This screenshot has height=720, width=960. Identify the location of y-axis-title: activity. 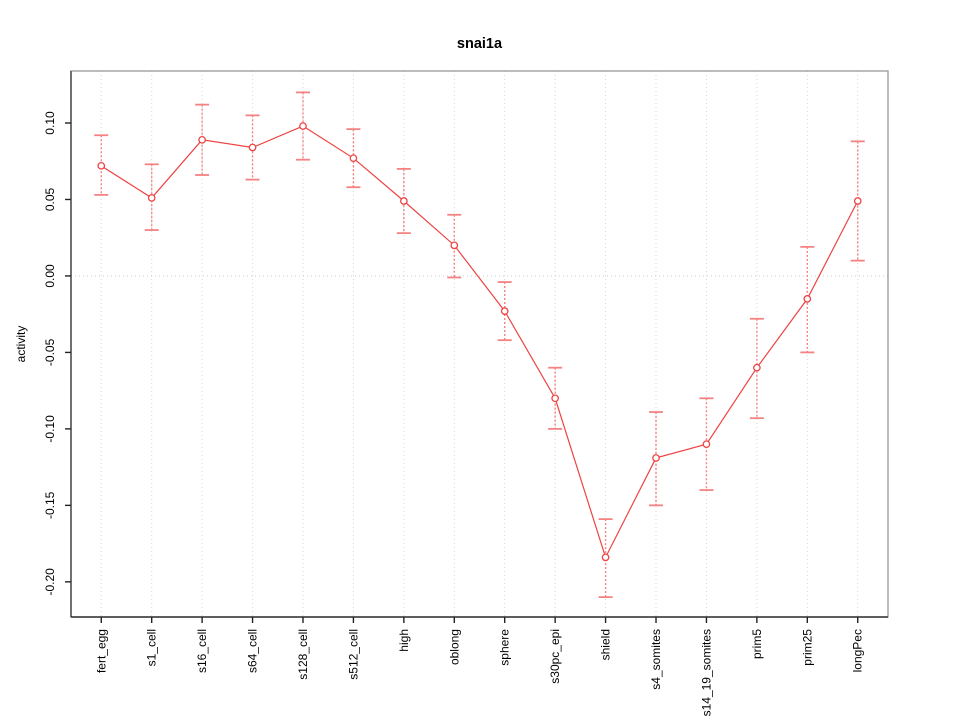
(21, 344).